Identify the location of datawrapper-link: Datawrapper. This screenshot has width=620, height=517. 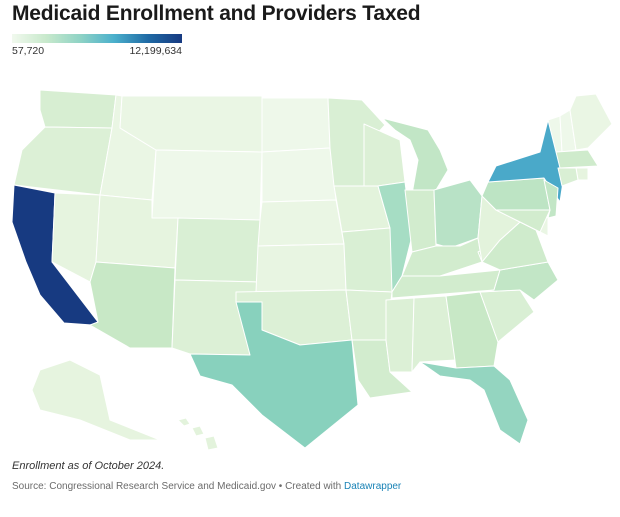
(373, 486).